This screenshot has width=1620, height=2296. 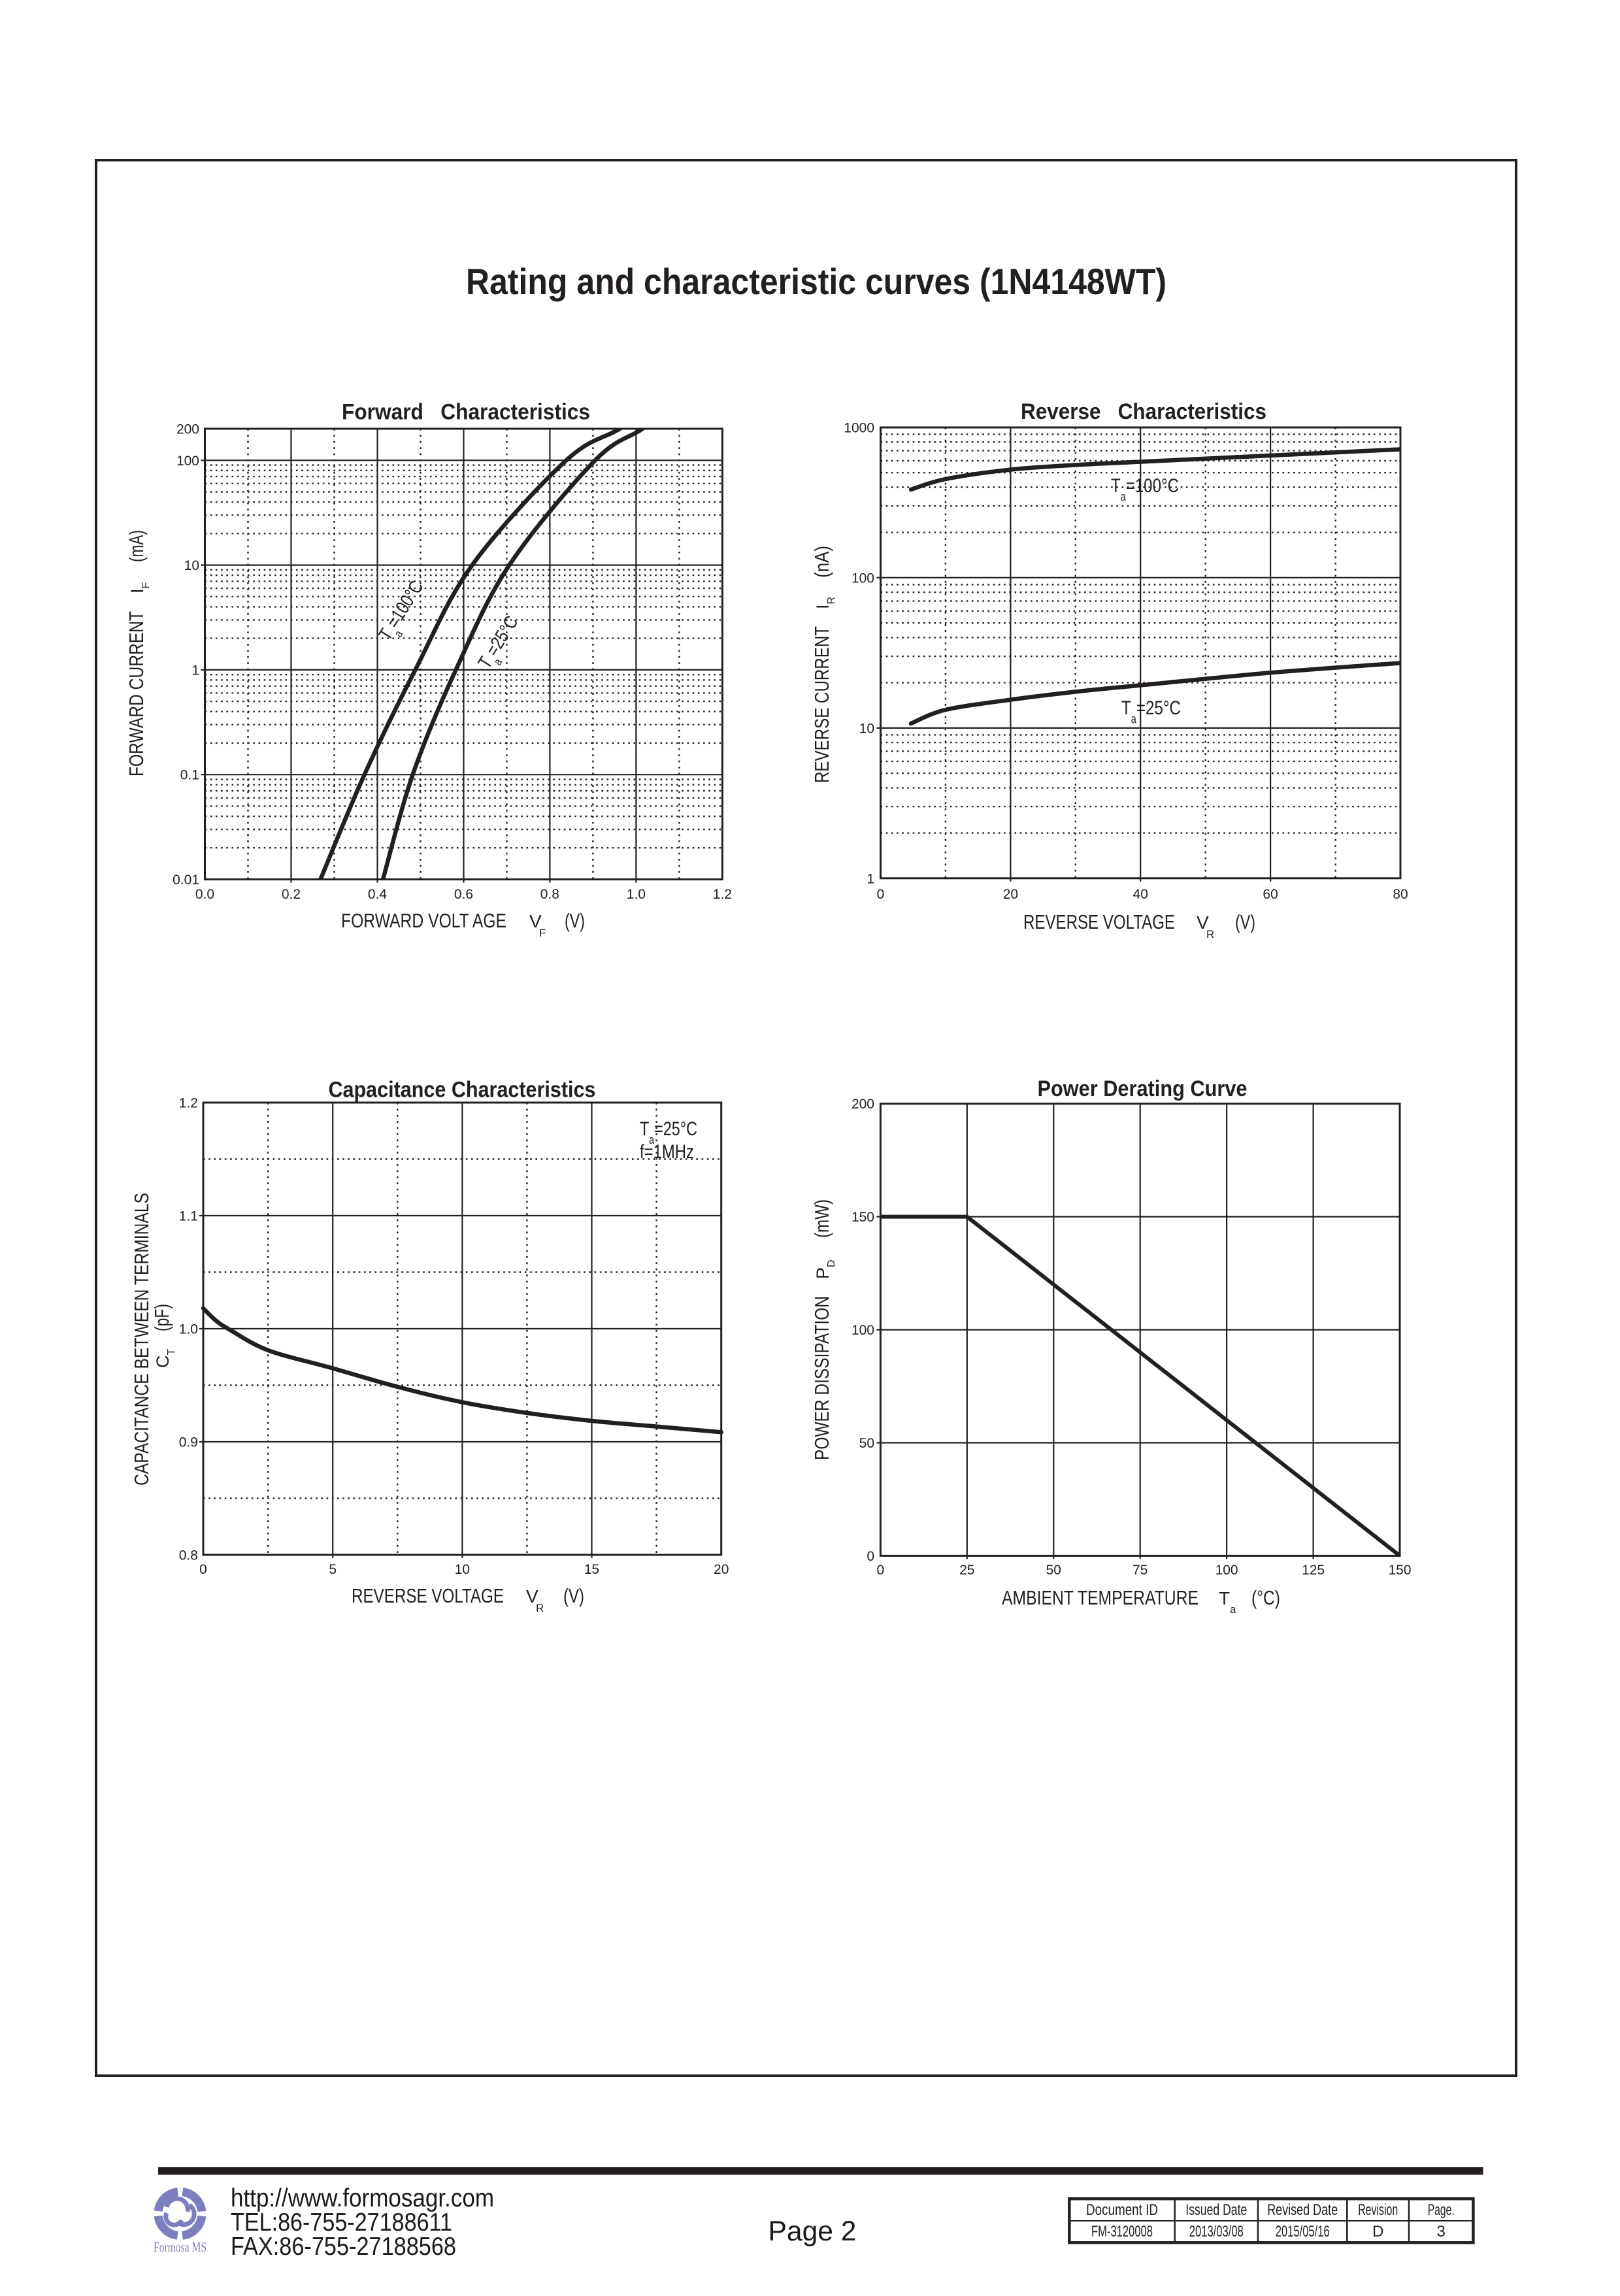 What do you see at coordinates (1143, 1088) in the screenshot?
I see `svg-text: Power Derating Curve` at bounding box center [1143, 1088].